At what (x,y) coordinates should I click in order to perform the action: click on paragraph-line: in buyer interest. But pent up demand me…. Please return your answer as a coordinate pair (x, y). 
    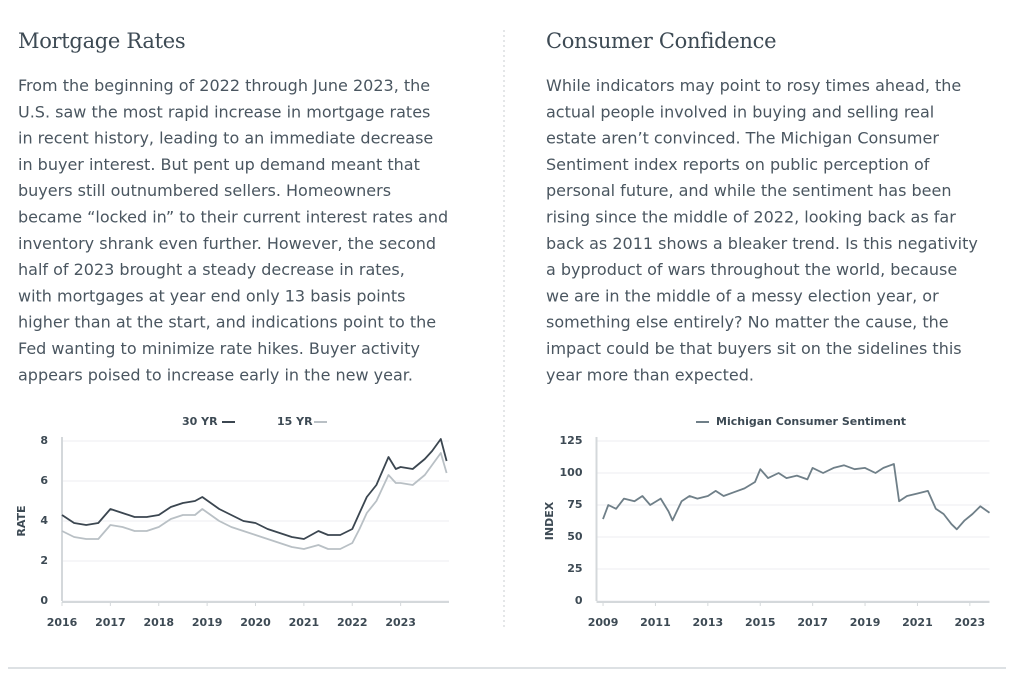
    Looking at the image, I should click on (219, 164).